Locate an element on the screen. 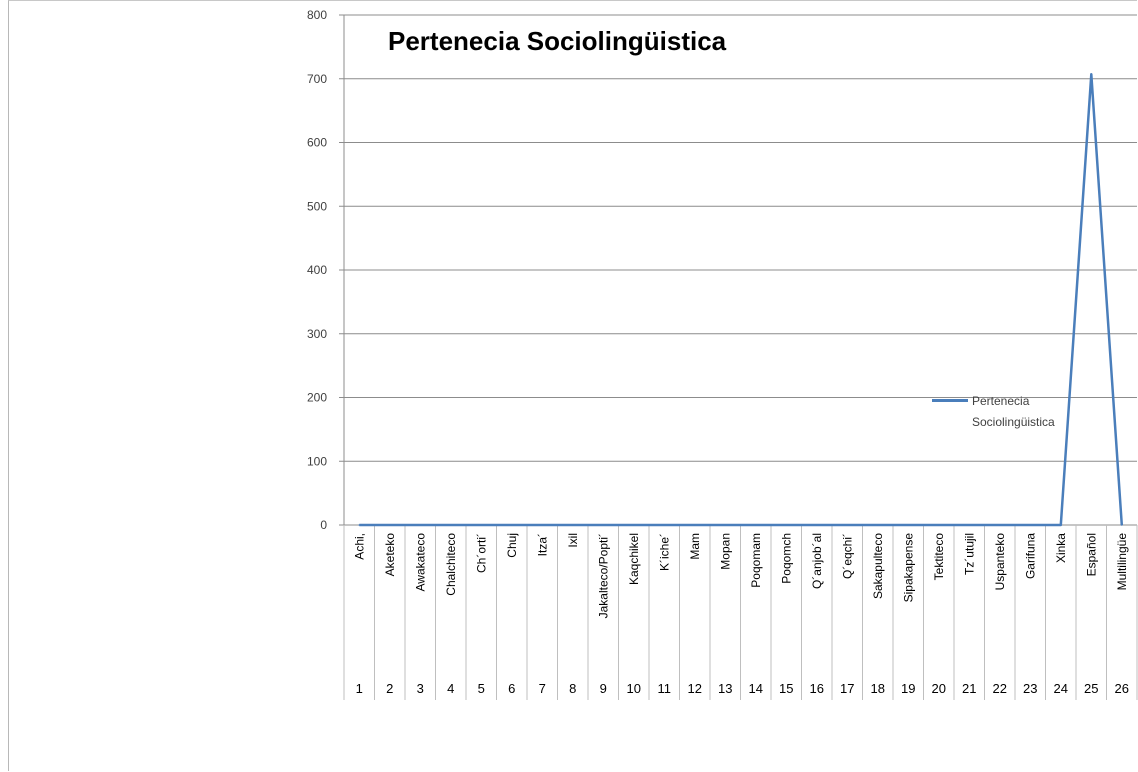  category-number: 18 is located at coordinates (878, 688).